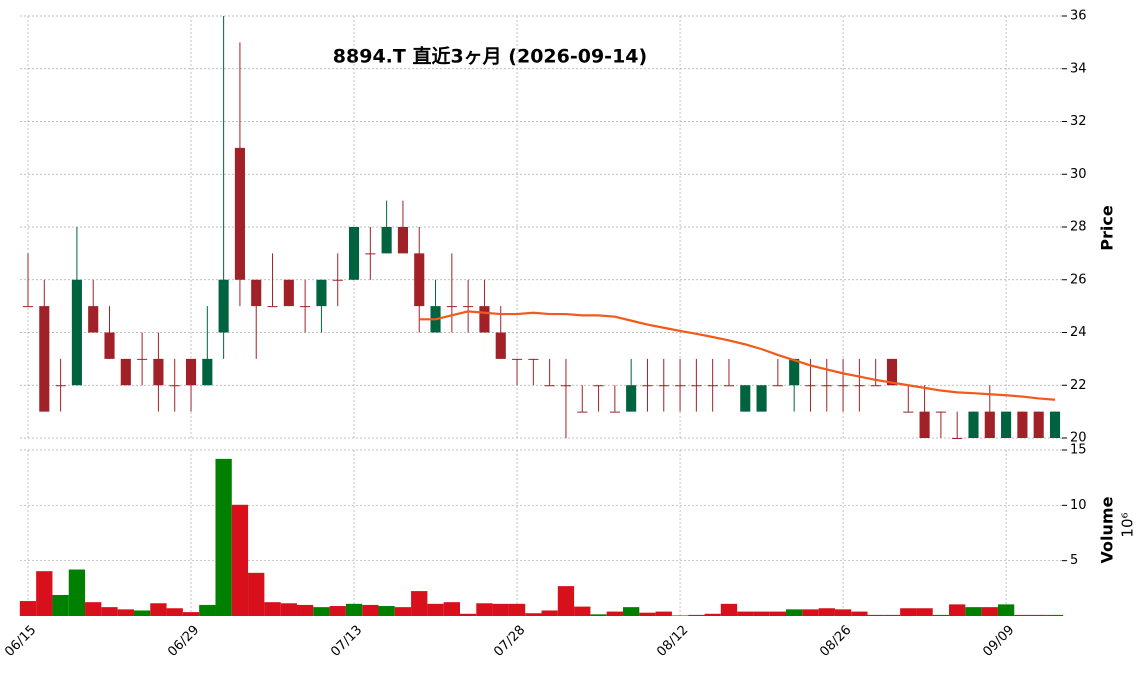 The height and width of the screenshot is (675, 1144). Describe the element at coordinates (509, 641) in the screenshot. I see `x-tick-label: 07/28` at that location.